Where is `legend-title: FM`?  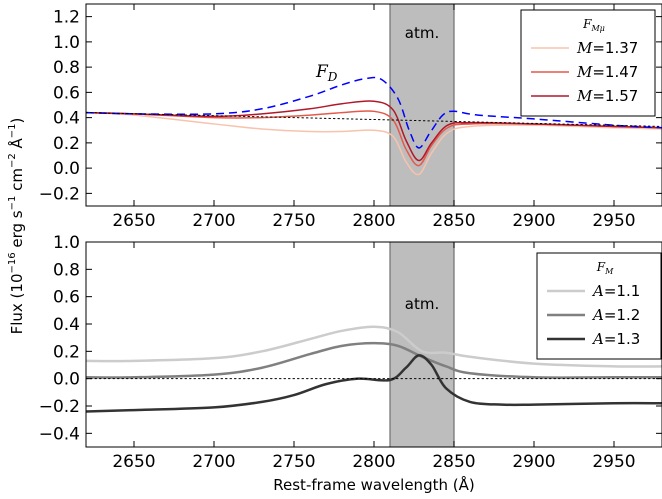
legend-title: FM is located at coordinates (605, 268).